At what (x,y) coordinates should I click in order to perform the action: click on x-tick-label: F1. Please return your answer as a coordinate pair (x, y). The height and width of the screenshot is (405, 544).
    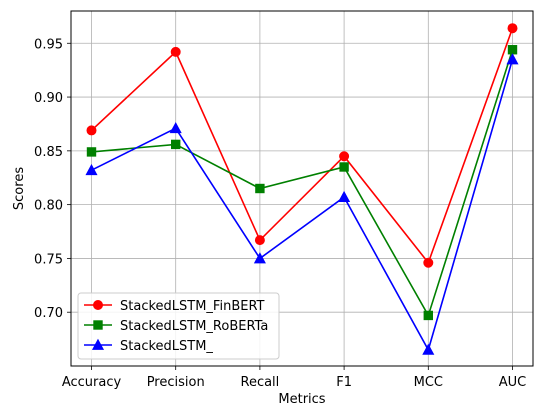
    Looking at the image, I should click on (344, 382).